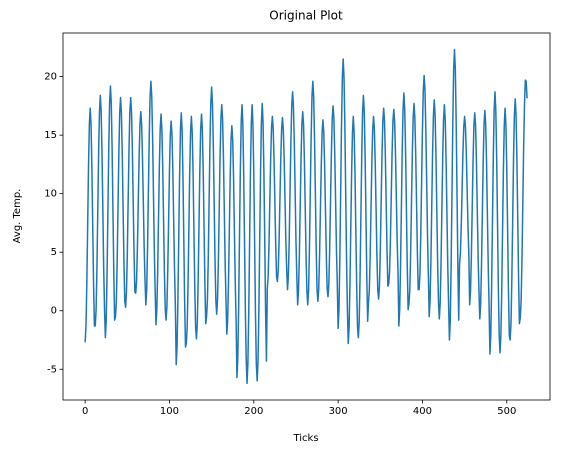  I want to click on x-tick-label: 100, so click(169, 411).